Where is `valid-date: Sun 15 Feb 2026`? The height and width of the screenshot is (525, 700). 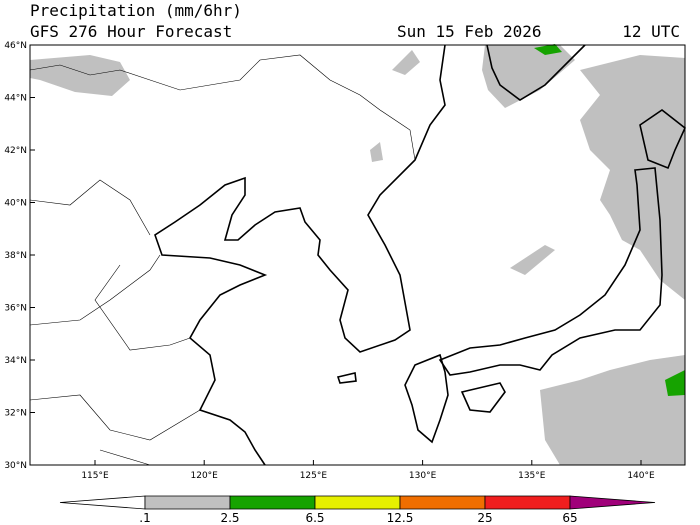
valid-date: Sun 15 Feb 2026 is located at coordinates (469, 31).